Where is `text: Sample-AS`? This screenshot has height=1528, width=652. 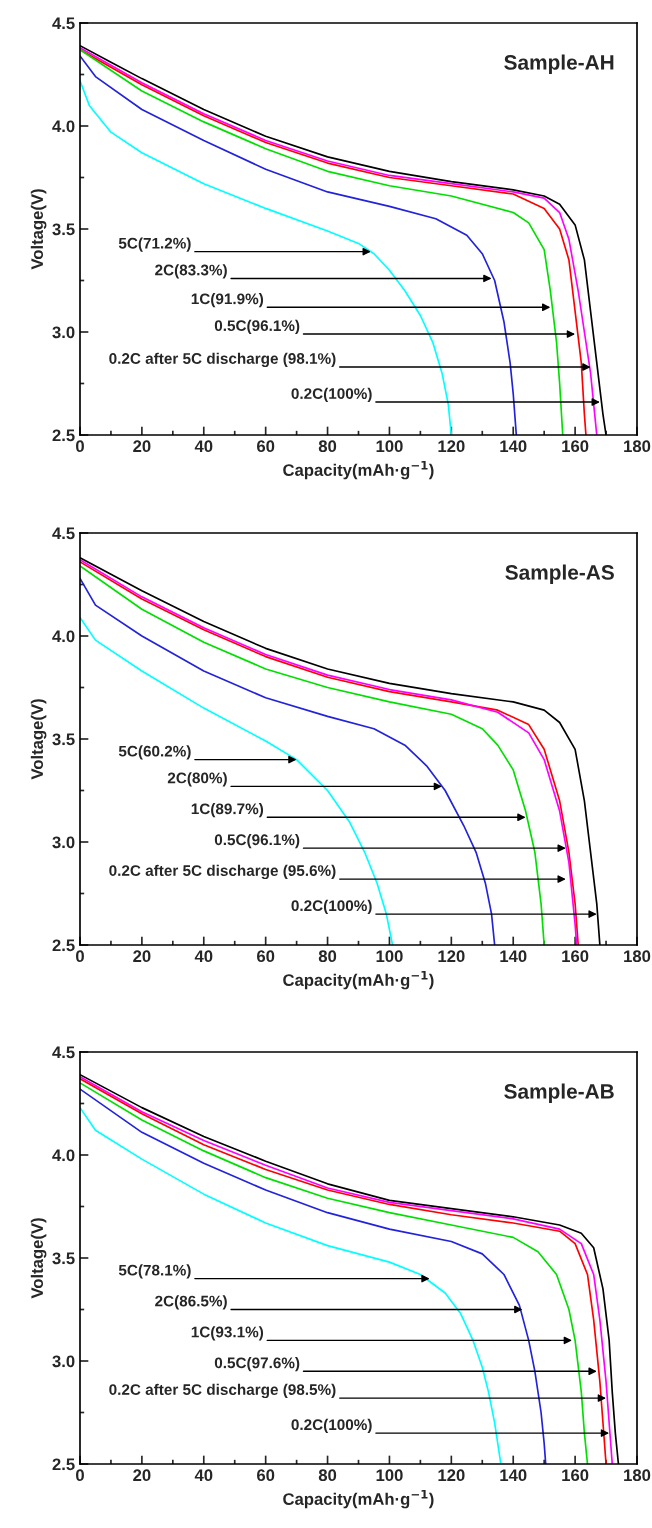
text: Sample-AS is located at coordinates (559, 574).